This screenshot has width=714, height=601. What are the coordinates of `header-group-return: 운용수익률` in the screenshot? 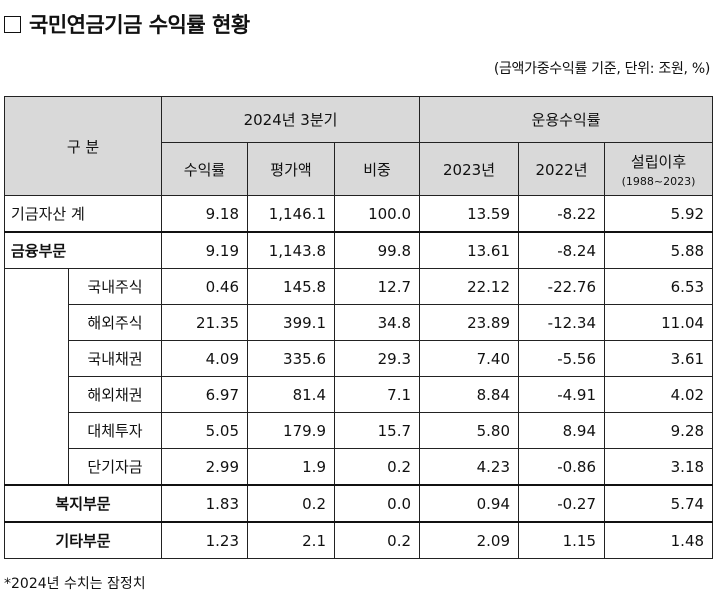 It's located at (566, 119).